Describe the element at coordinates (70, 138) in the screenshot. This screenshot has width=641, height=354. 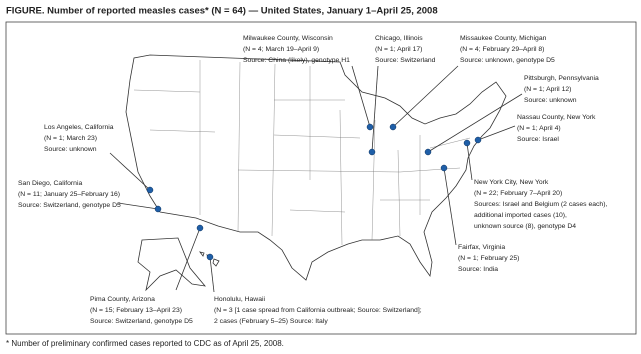
I see `annotation-line: (N = 1; March 23)` at that location.